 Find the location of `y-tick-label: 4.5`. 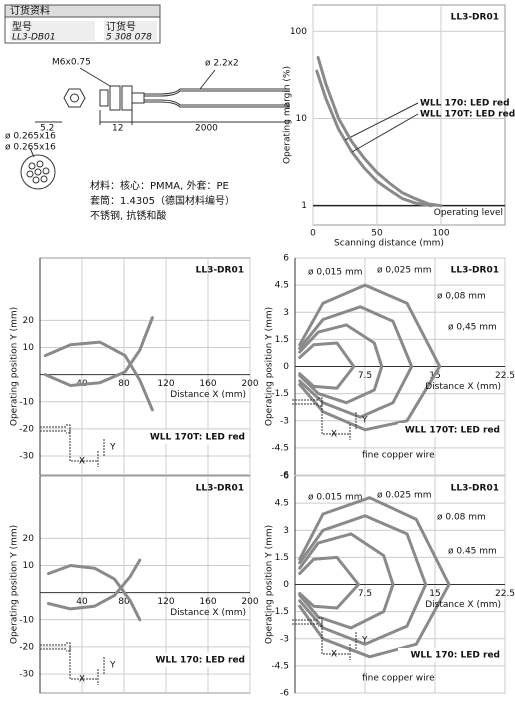

y-tick-label: 4.5 is located at coordinates (282, 286).